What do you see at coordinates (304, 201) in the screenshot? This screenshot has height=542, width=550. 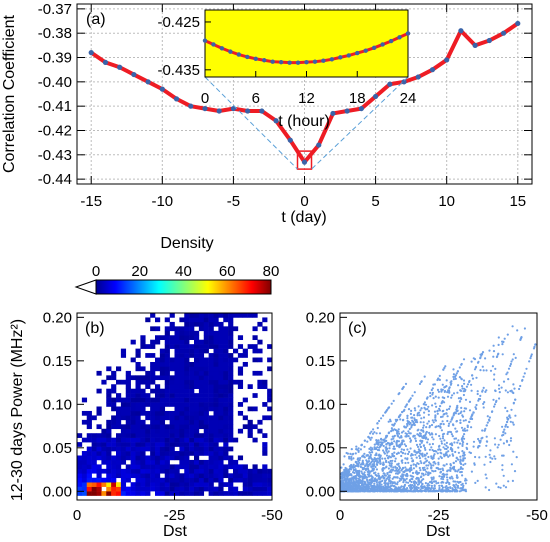 I see `panel-a-x-tick-label: 0` at bounding box center [304, 201].